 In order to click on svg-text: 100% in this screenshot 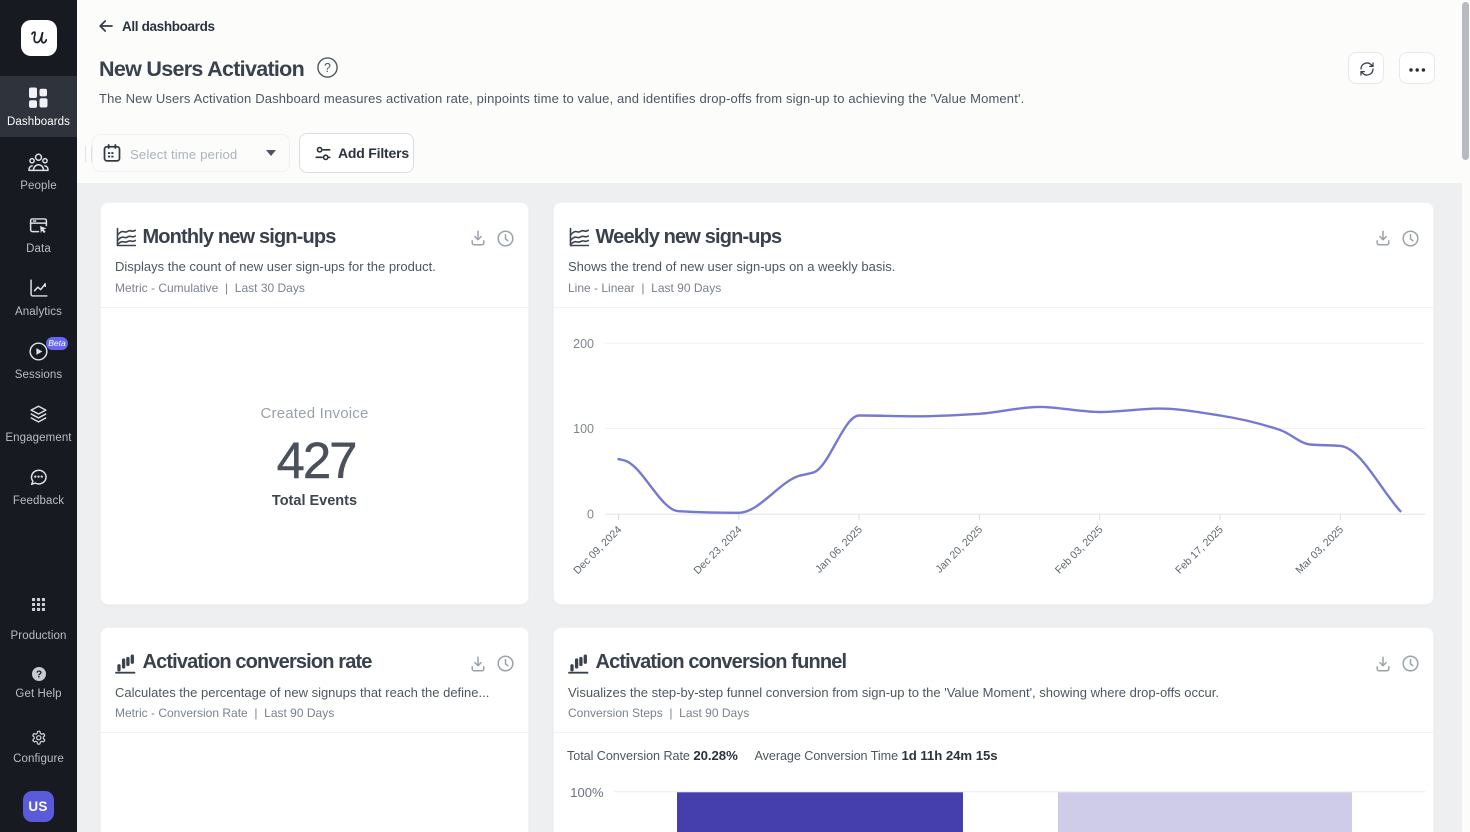, I will do `click(587, 792)`.